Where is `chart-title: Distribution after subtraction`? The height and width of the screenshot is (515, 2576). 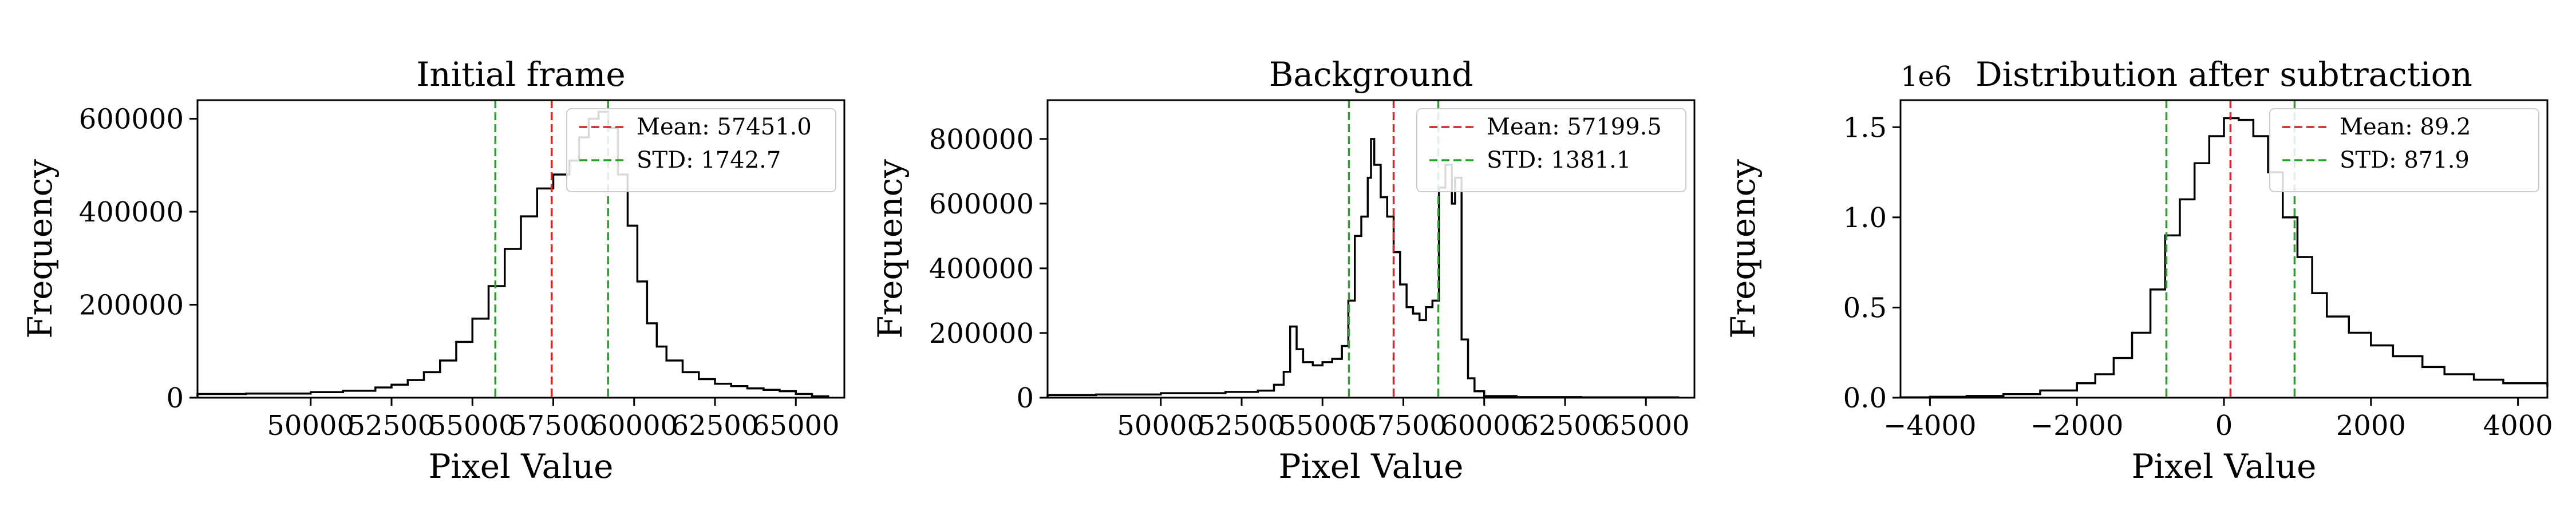
chart-title: Distribution after subtraction is located at coordinates (2224, 74).